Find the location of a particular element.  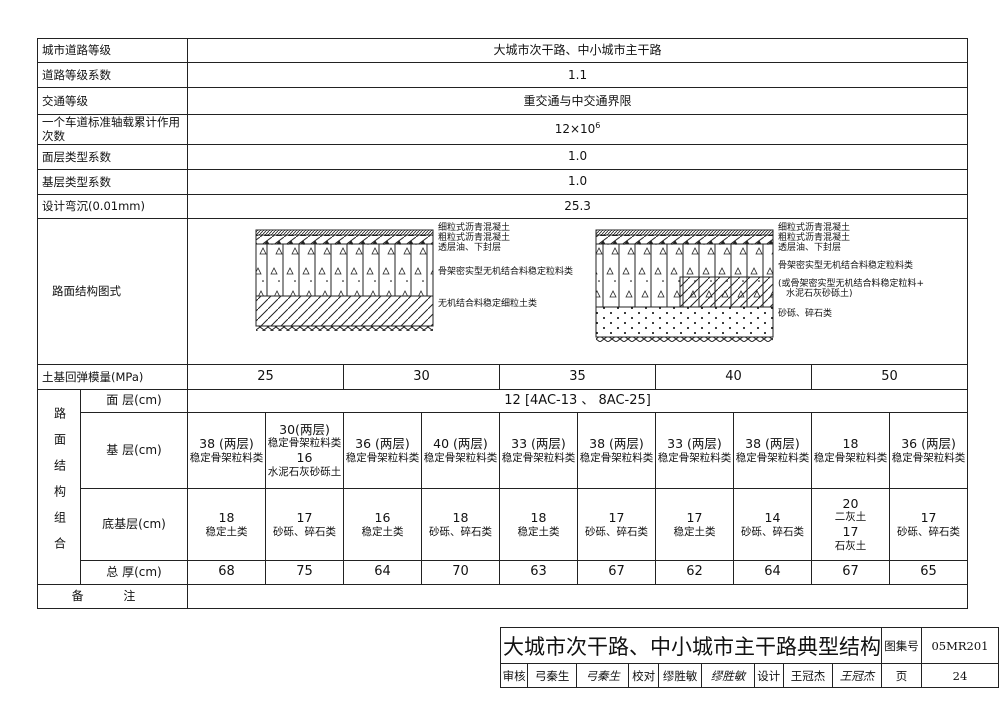

total-label: 总 厚(cm) is located at coordinates (134, 572).